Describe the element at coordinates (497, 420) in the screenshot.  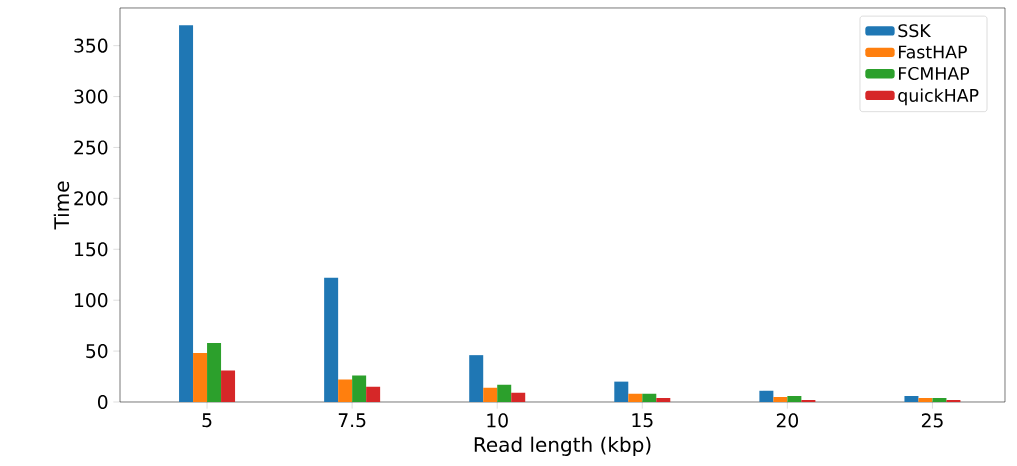
I see `x-tick-label: 10` at that location.